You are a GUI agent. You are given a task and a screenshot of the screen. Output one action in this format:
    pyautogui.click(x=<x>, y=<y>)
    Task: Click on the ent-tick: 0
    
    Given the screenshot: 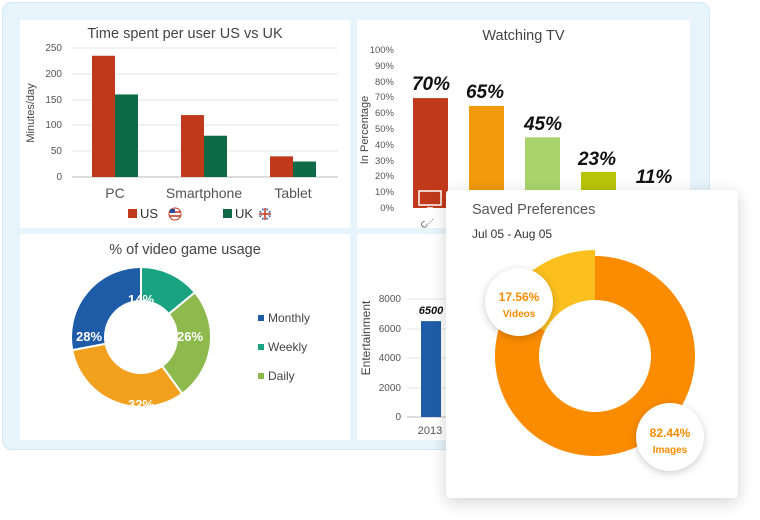 What is the action you would take?
    pyautogui.click(x=398, y=417)
    